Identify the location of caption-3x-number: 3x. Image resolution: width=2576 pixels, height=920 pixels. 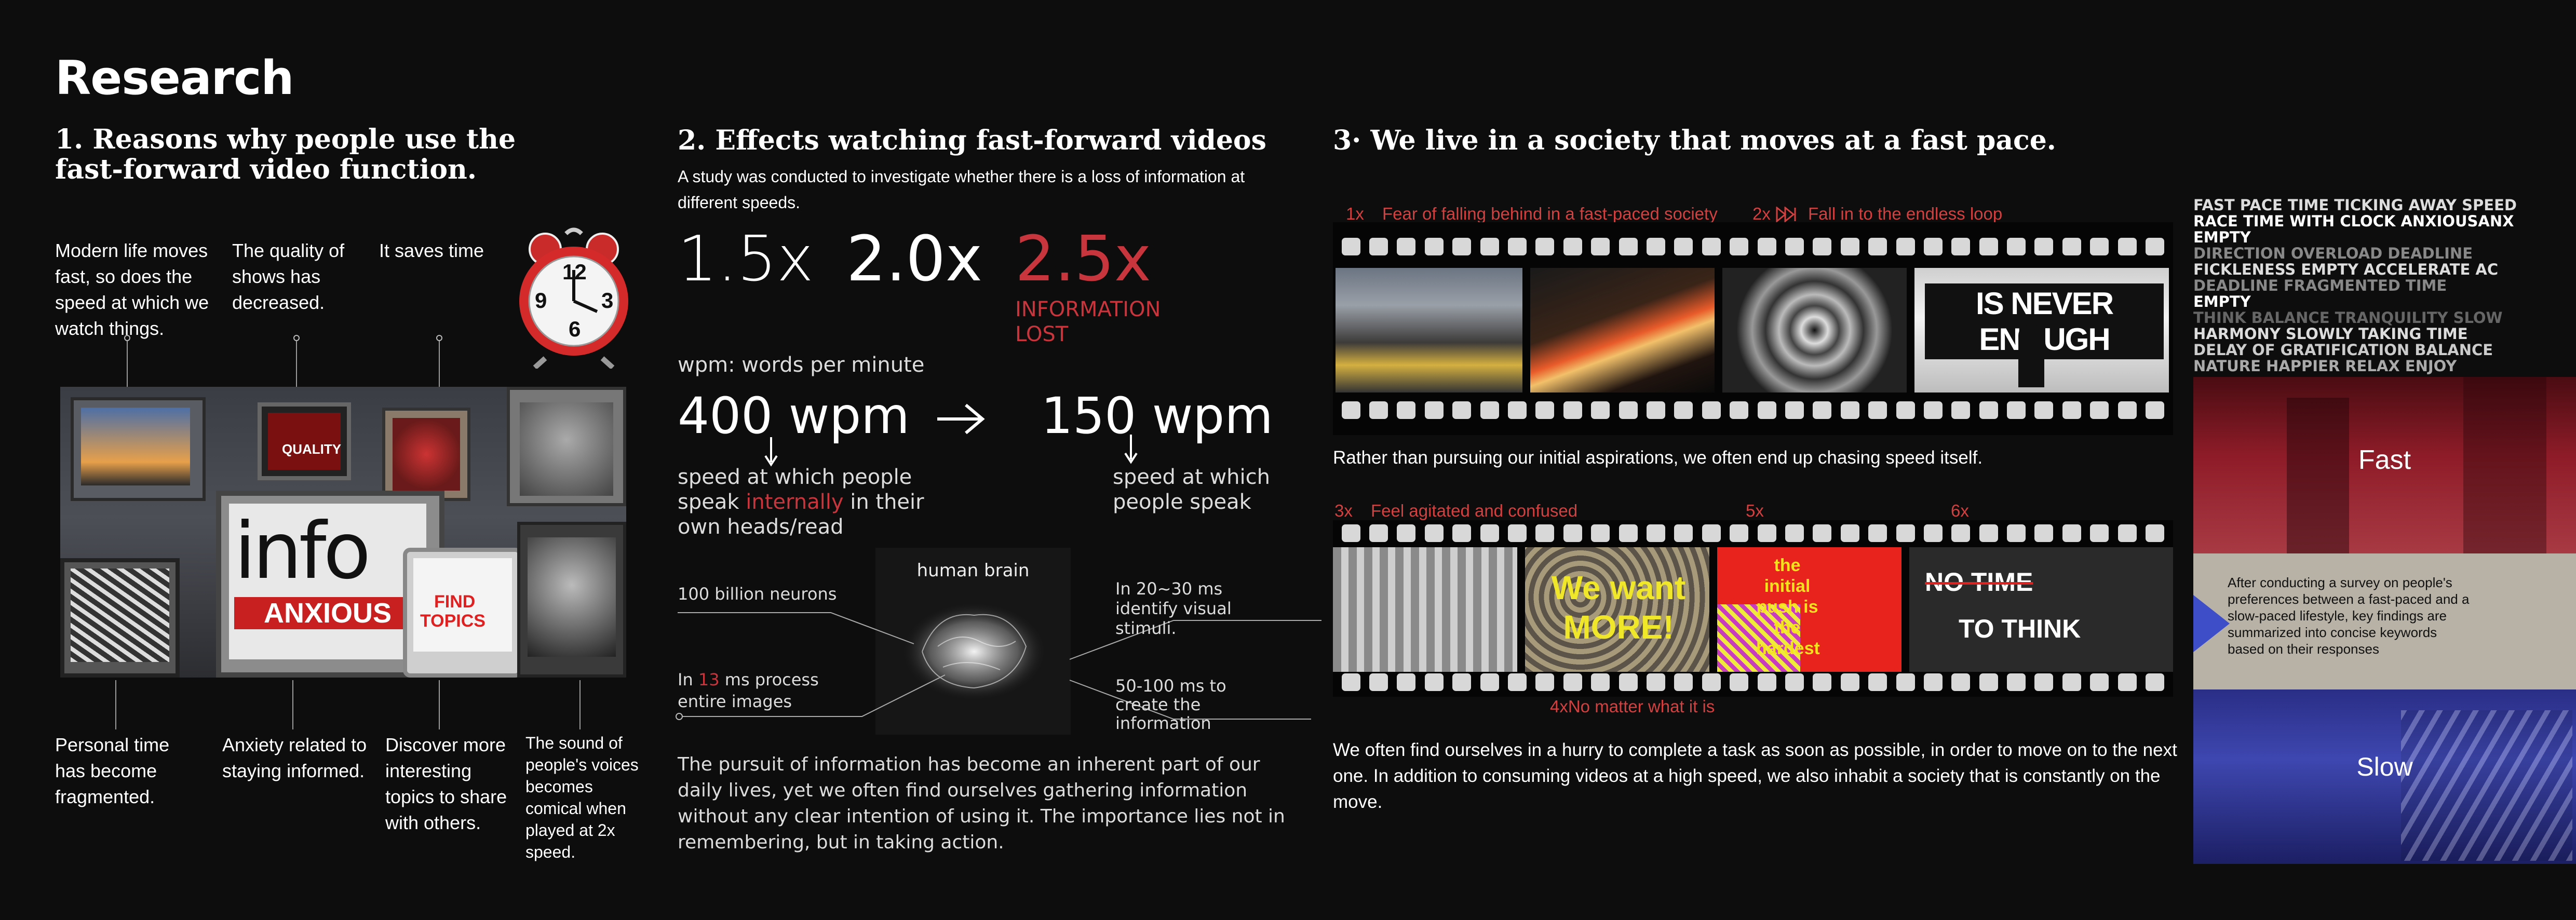
(1343, 511).